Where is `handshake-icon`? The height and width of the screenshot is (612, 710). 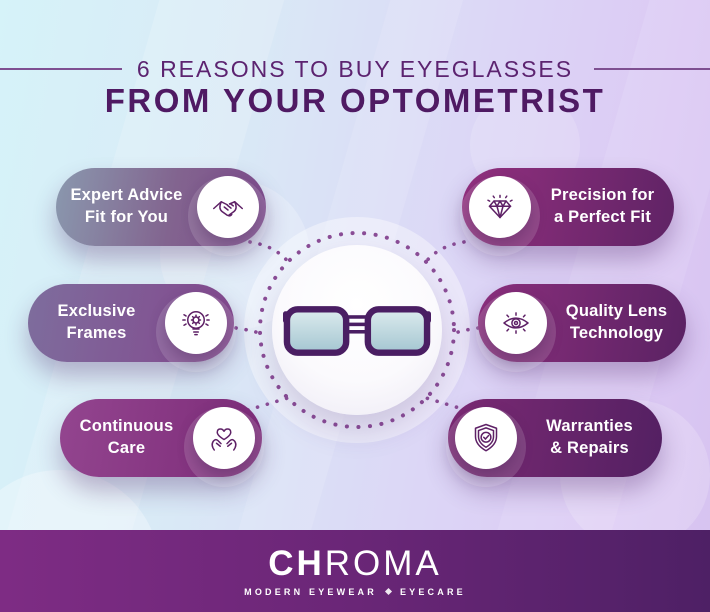 handshake-icon is located at coordinates (228, 216).